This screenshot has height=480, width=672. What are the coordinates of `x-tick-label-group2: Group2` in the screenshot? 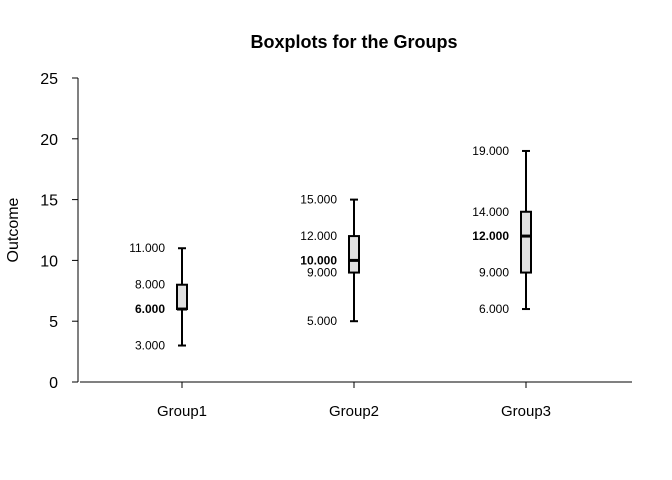 It's located at (354, 411).